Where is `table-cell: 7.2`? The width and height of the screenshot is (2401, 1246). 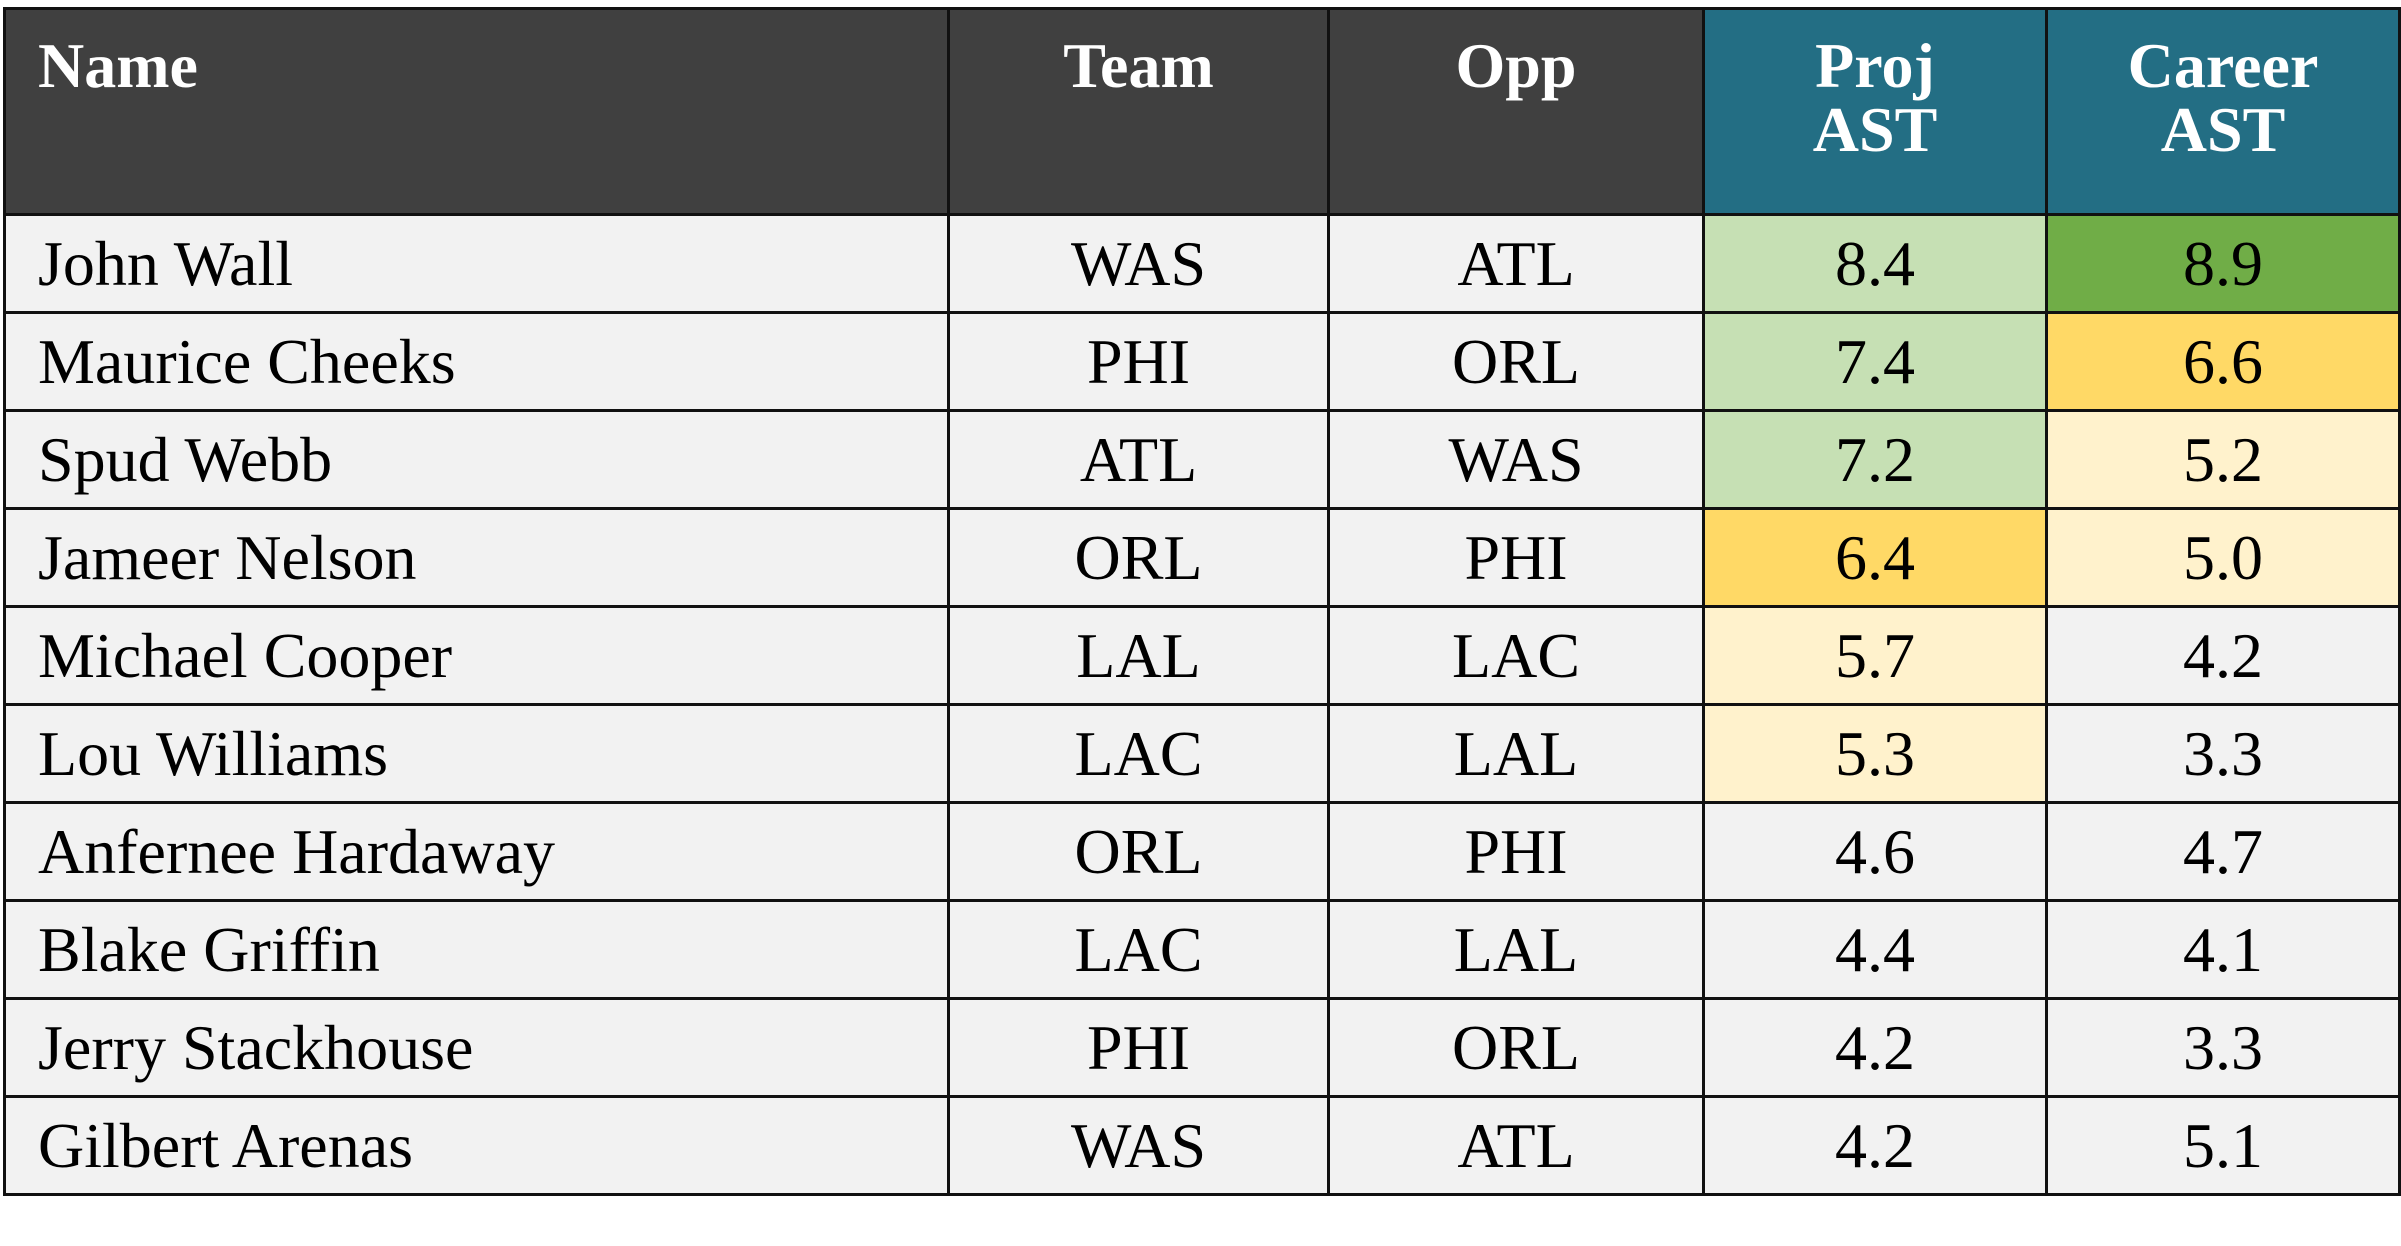 table-cell: 7.2 is located at coordinates (1875, 459).